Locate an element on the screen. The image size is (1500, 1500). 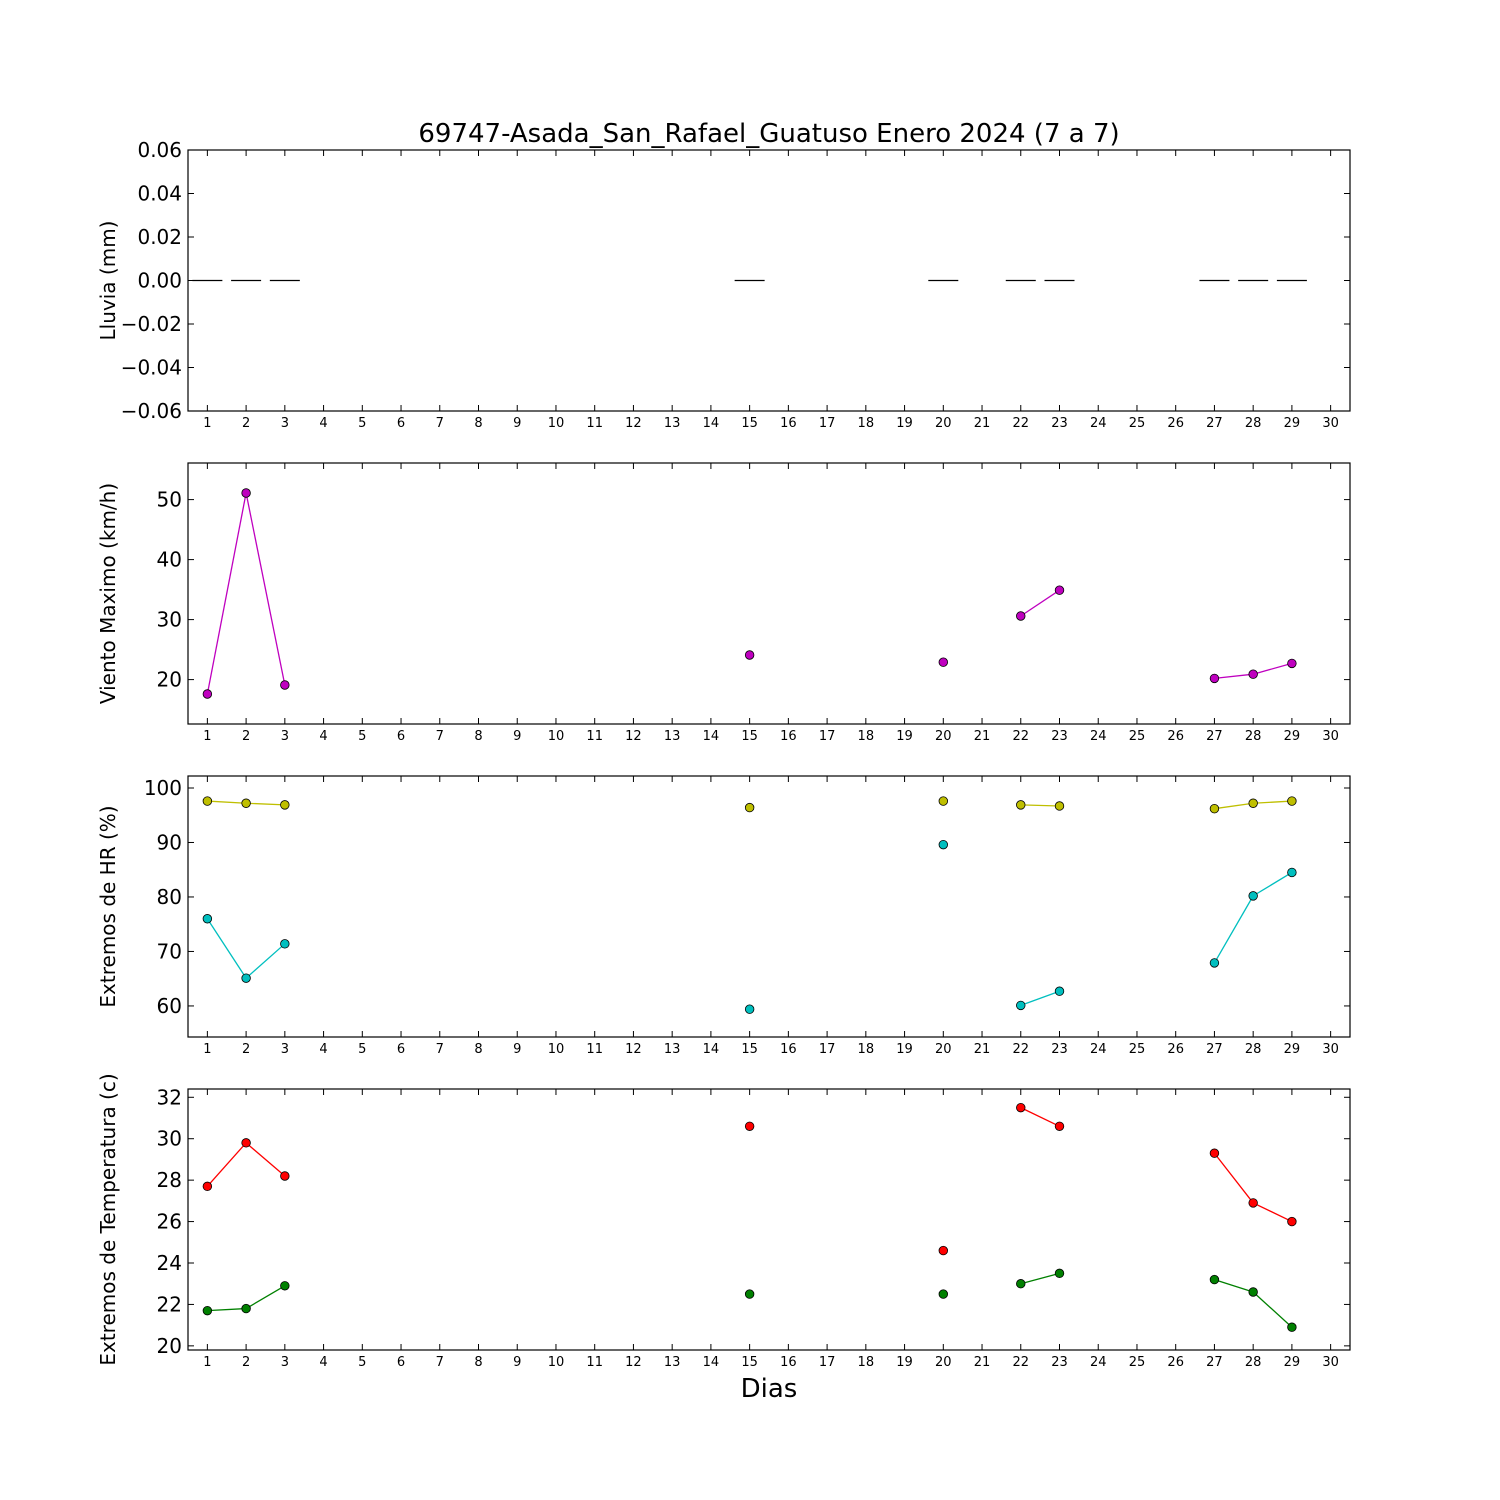
y-tick-label: −0.06 is located at coordinates (151, 411).